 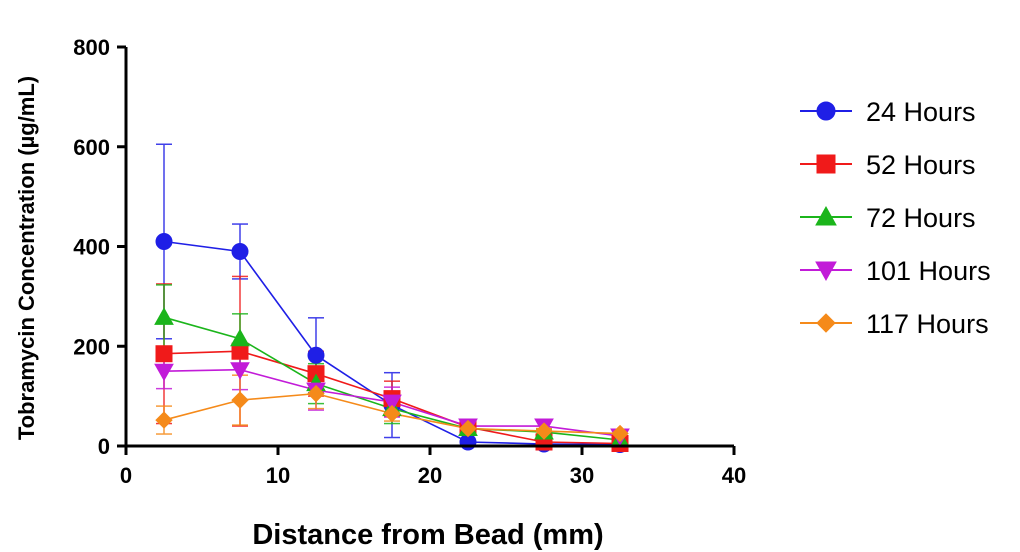 What do you see at coordinates (921, 218) in the screenshot?
I see `legend-label: 72 Hours` at bounding box center [921, 218].